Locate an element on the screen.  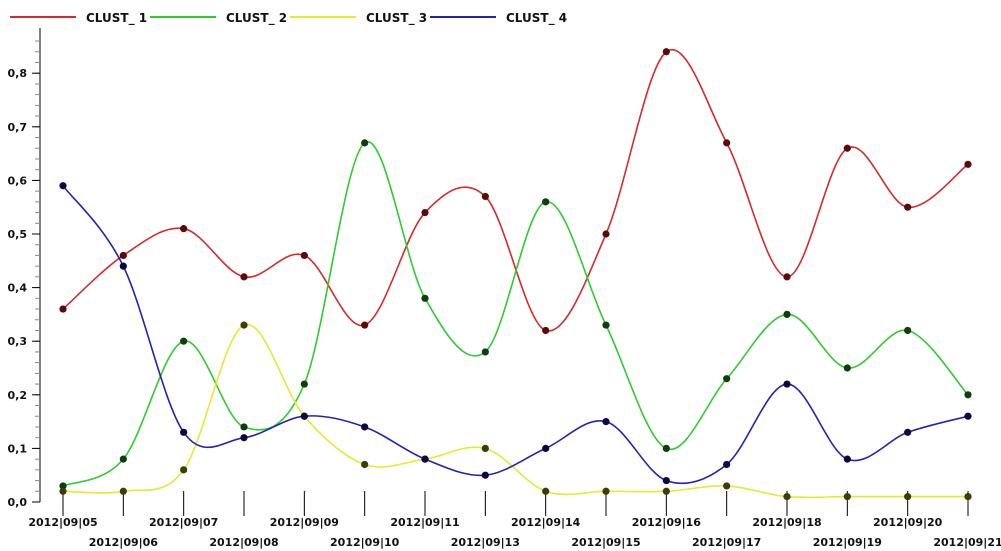
x-tick-label: 2012|09|14 is located at coordinates (546, 522).